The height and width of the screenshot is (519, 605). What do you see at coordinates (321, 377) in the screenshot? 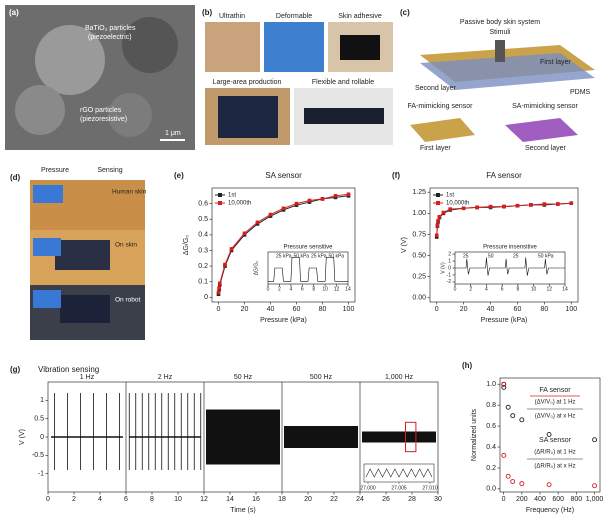
I see `segment-label: 500 Hz` at bounding box center [321, 377].